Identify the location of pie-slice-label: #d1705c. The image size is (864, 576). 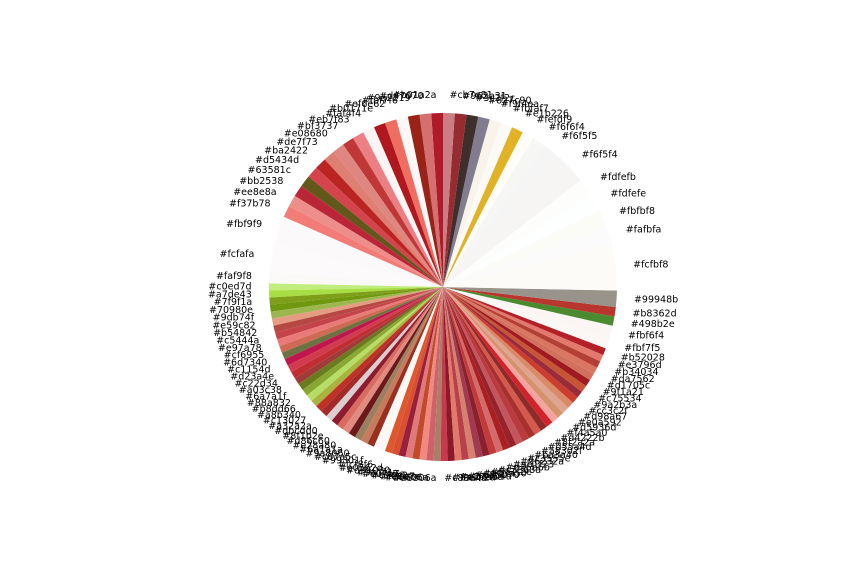
(628, 386).